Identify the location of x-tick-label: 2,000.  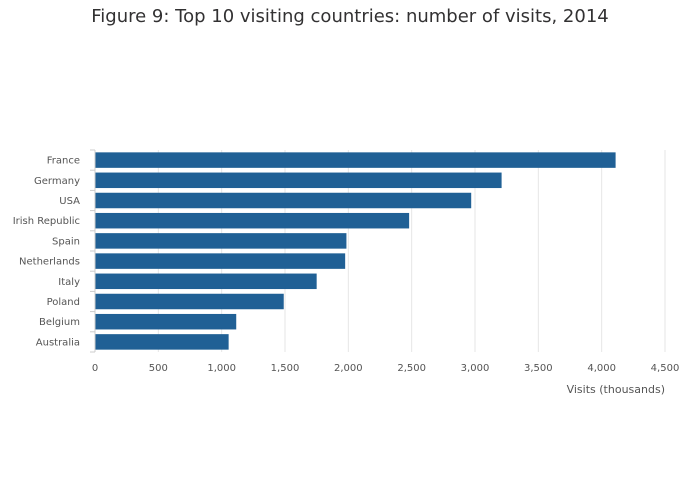
(348, 368).